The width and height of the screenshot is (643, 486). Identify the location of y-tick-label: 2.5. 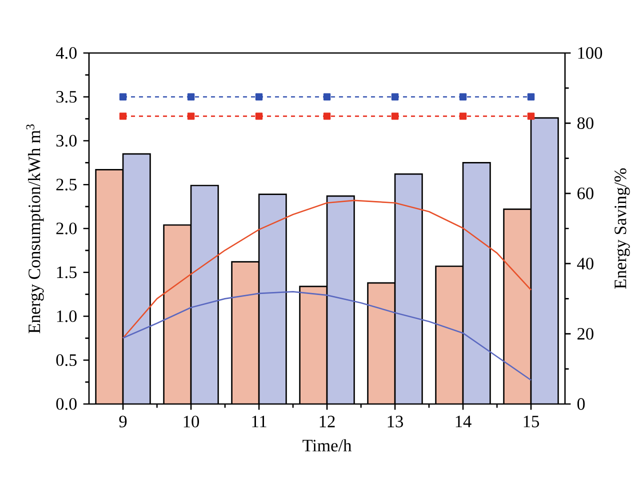
(66, 184).